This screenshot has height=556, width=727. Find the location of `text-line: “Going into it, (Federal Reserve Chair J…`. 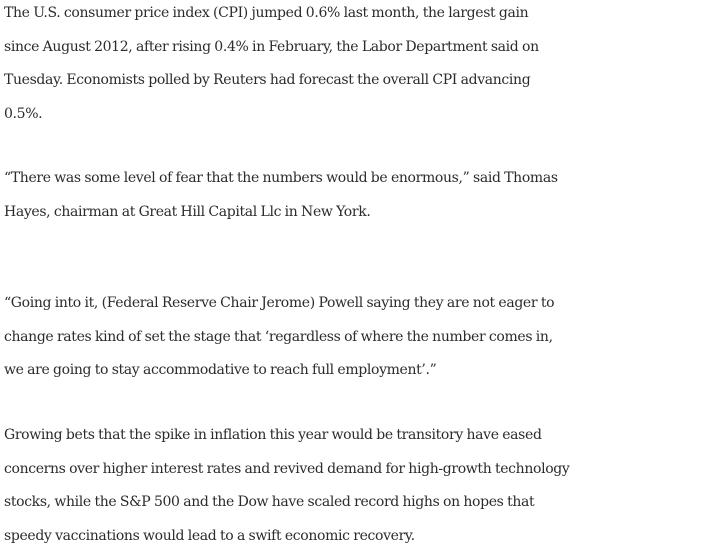

text-line: “Going into it, (Federal Reserve Chair J… is located at coordinates (279, 303).